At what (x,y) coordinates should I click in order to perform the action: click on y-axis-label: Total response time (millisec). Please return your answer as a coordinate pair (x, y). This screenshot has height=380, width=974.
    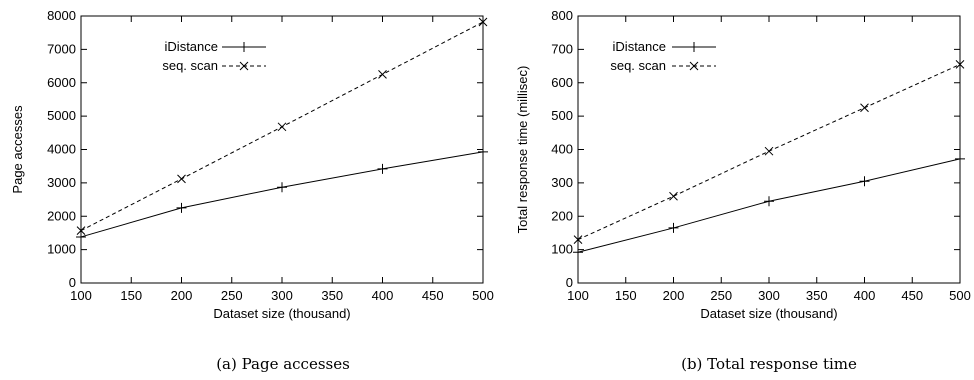
    Looking at the image, I should click on (522, 150).